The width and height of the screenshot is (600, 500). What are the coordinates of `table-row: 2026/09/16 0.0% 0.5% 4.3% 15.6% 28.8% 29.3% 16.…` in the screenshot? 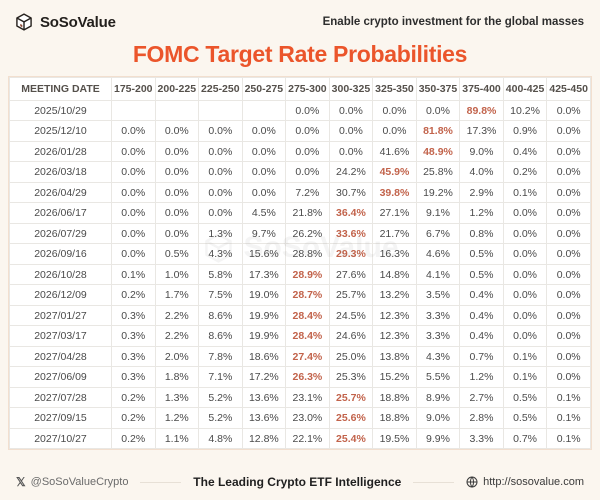 It's located at (300, 254).